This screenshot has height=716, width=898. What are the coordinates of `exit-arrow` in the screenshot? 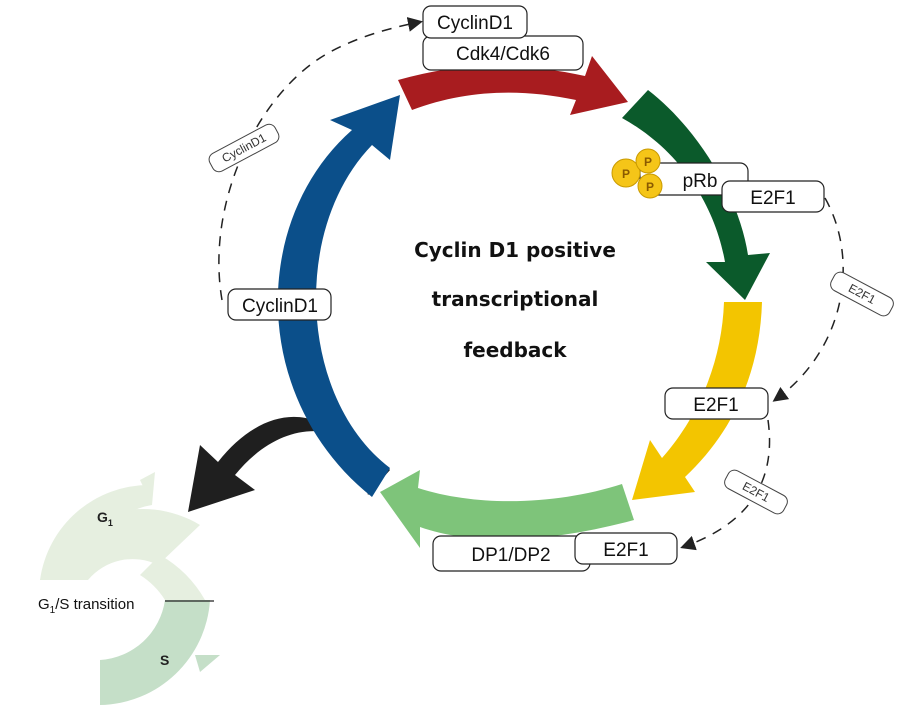 It's located at (289, 464).